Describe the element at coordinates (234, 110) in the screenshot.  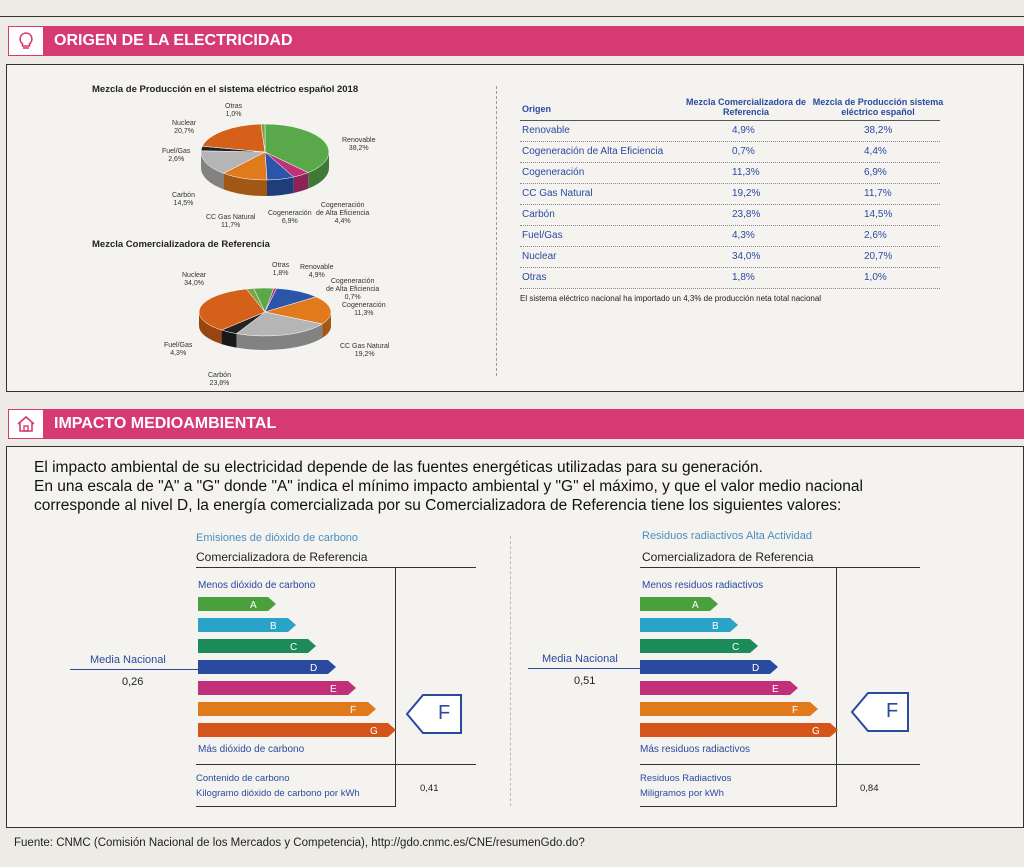
I see `label-otras: Otras 1,0%` at that location.